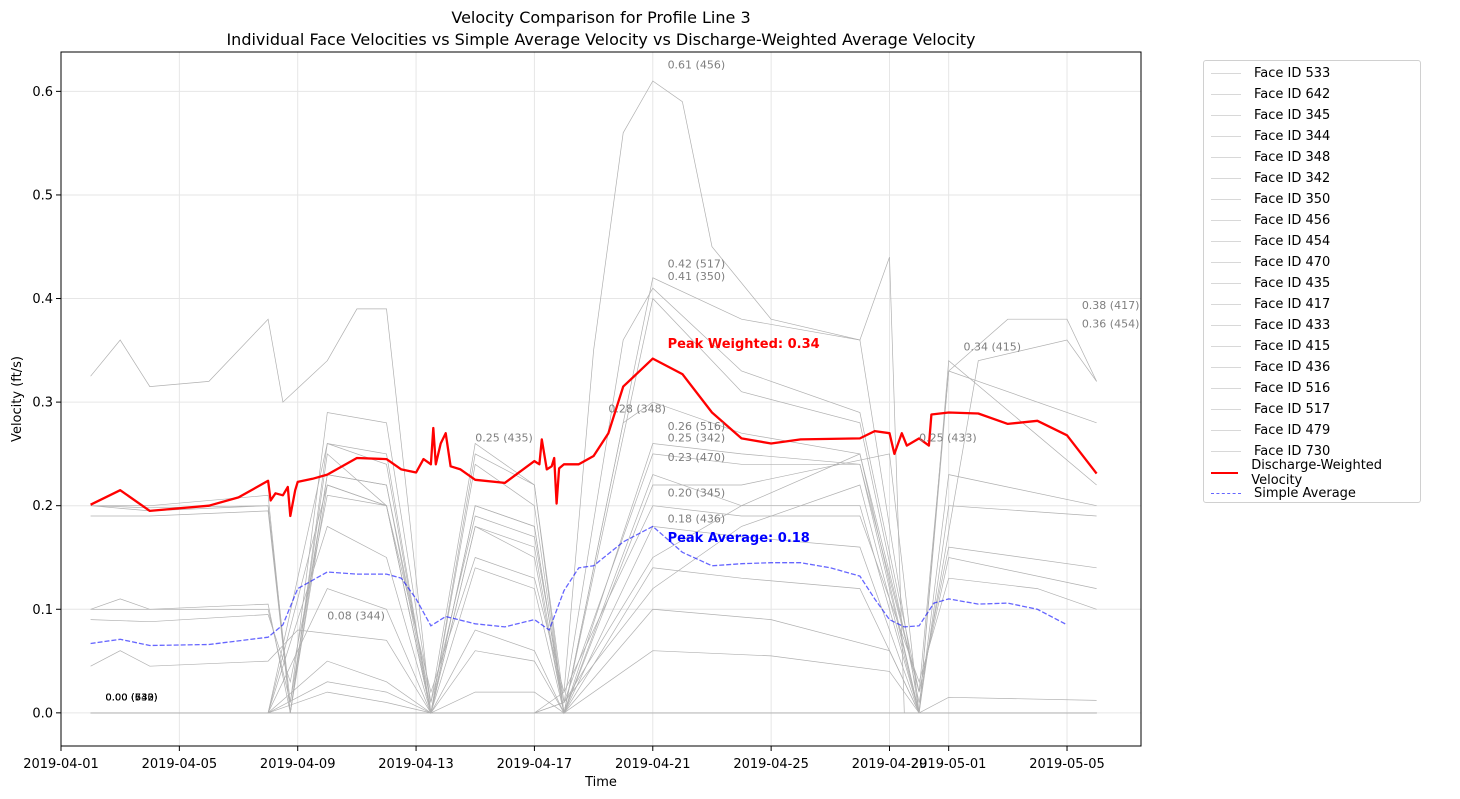 This screenshot has width=1460, height=799. What do you see at coordinates (1292, 430) in the screenshot?
I see `legend-label: Face ID 479` at bounding box center [1292, 430].